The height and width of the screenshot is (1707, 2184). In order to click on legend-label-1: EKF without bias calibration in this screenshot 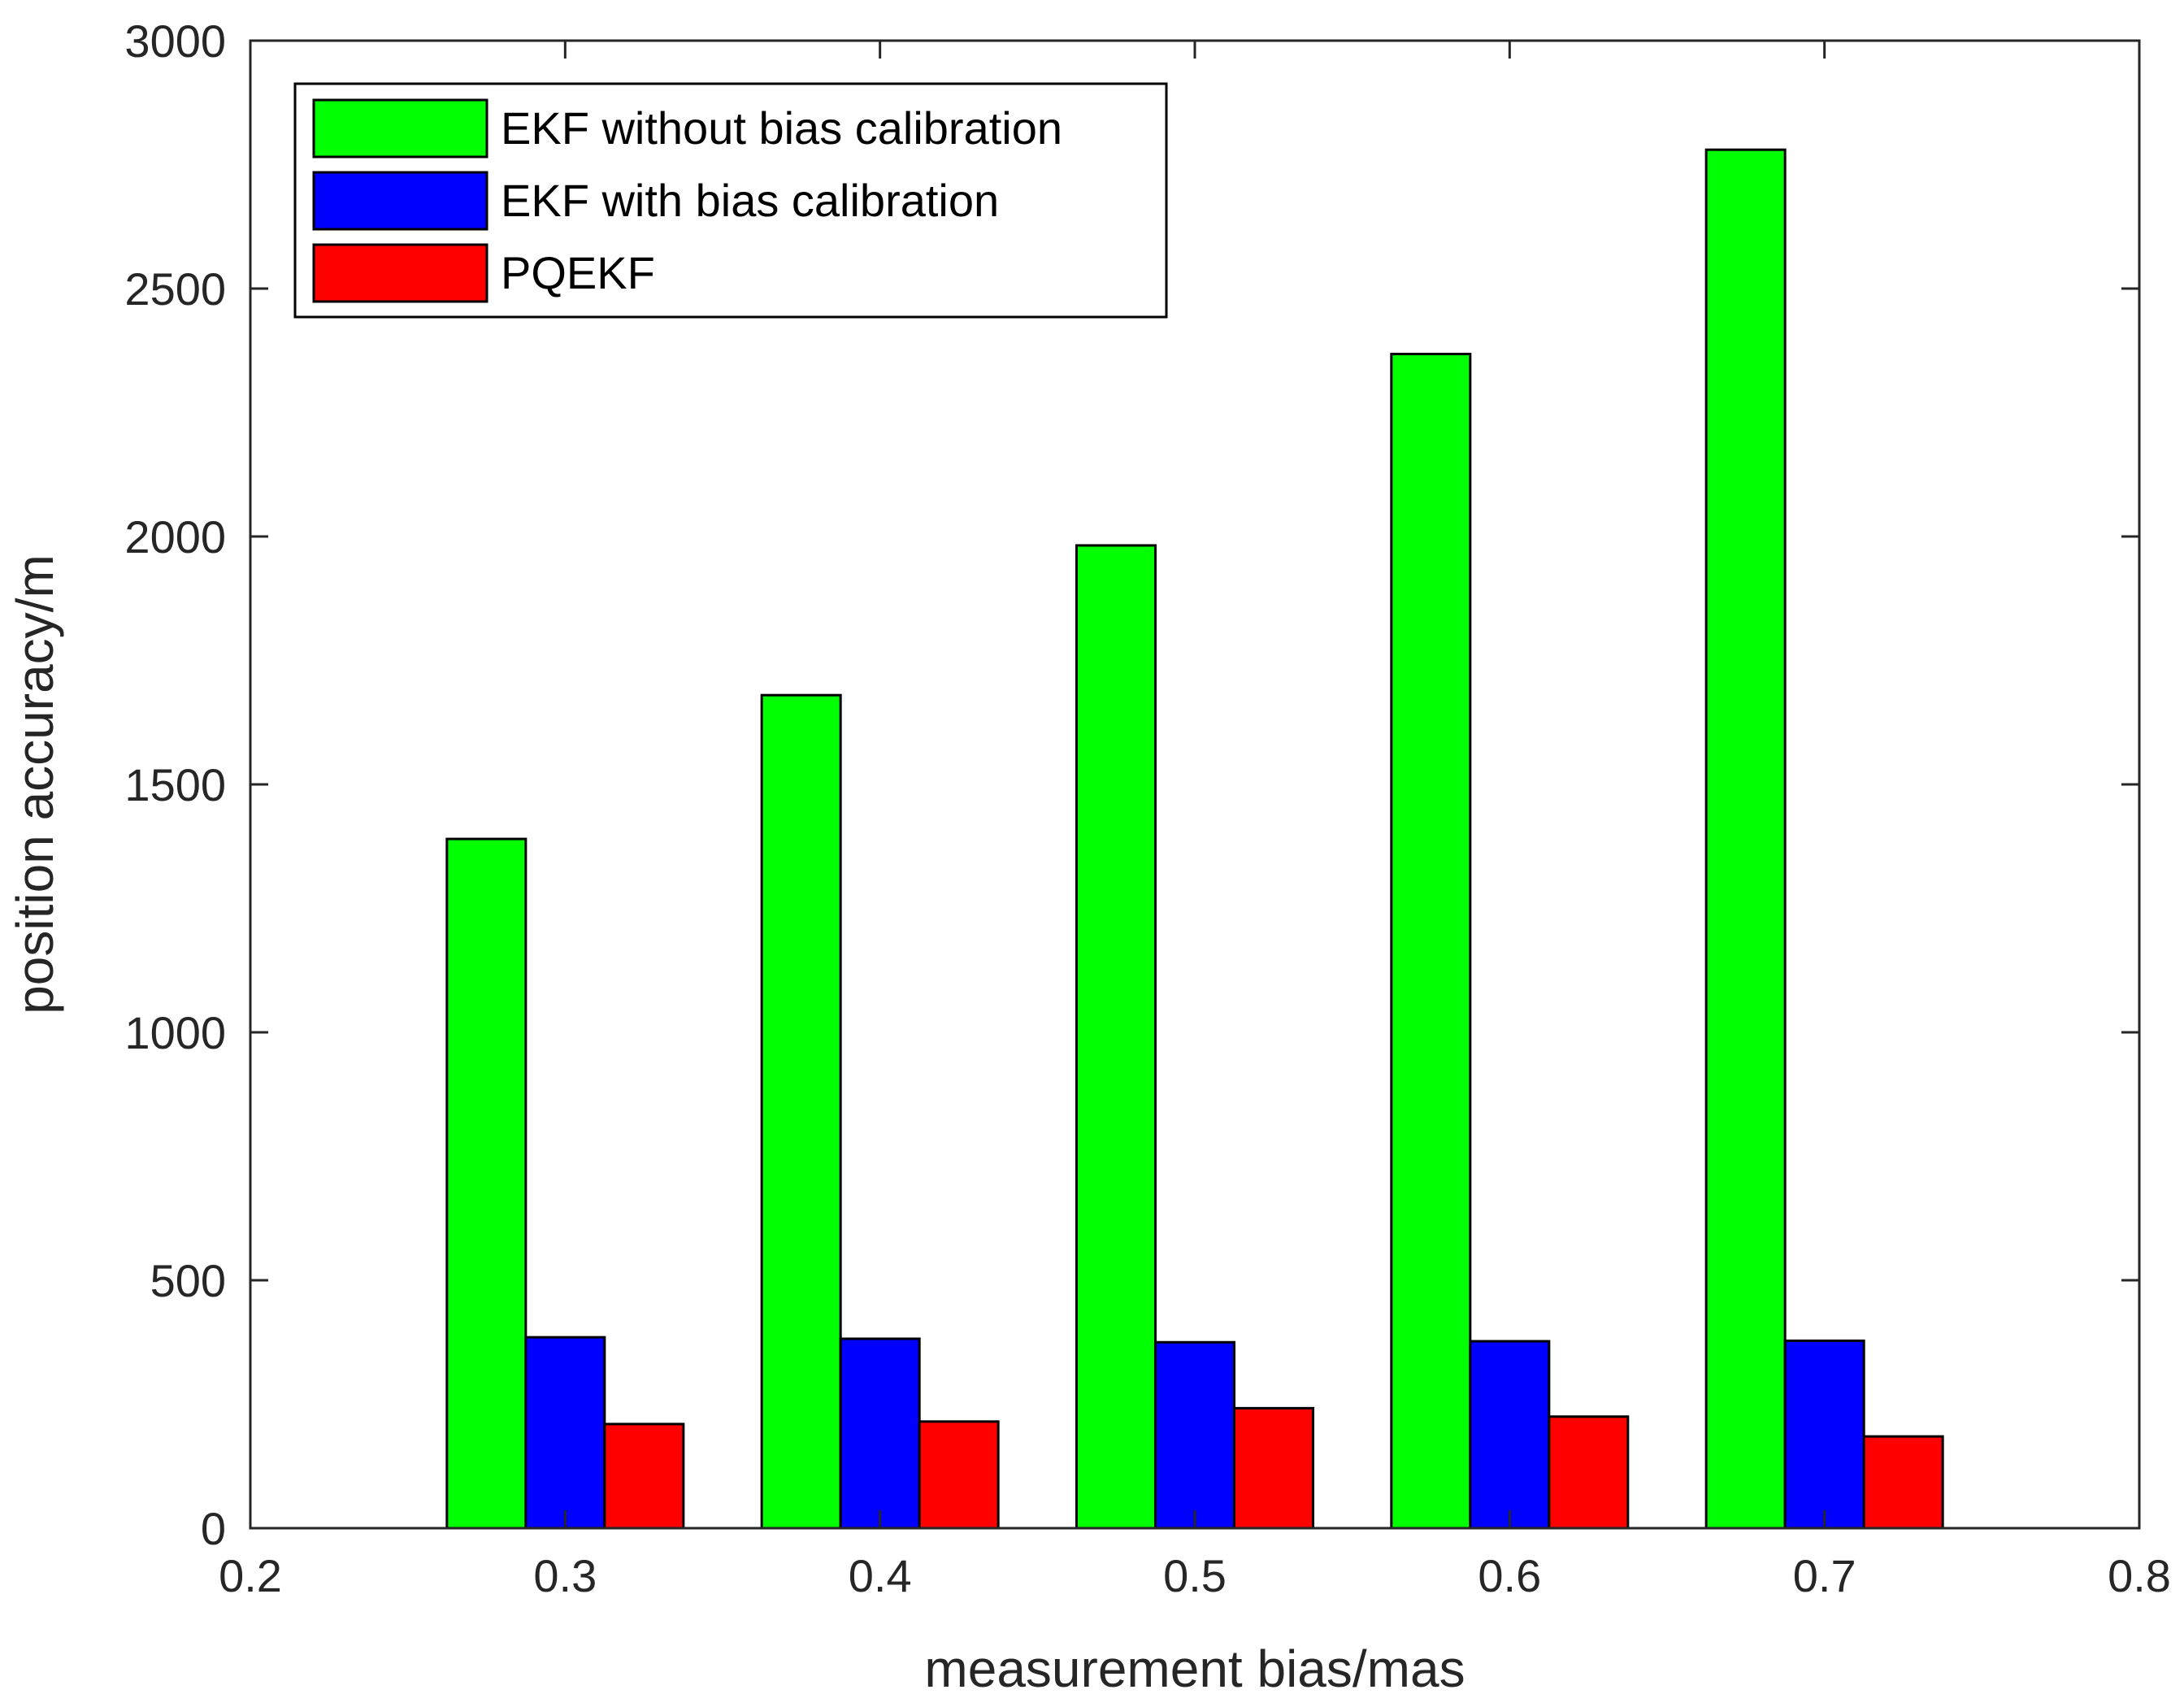, I will do `click(781, 128)`.